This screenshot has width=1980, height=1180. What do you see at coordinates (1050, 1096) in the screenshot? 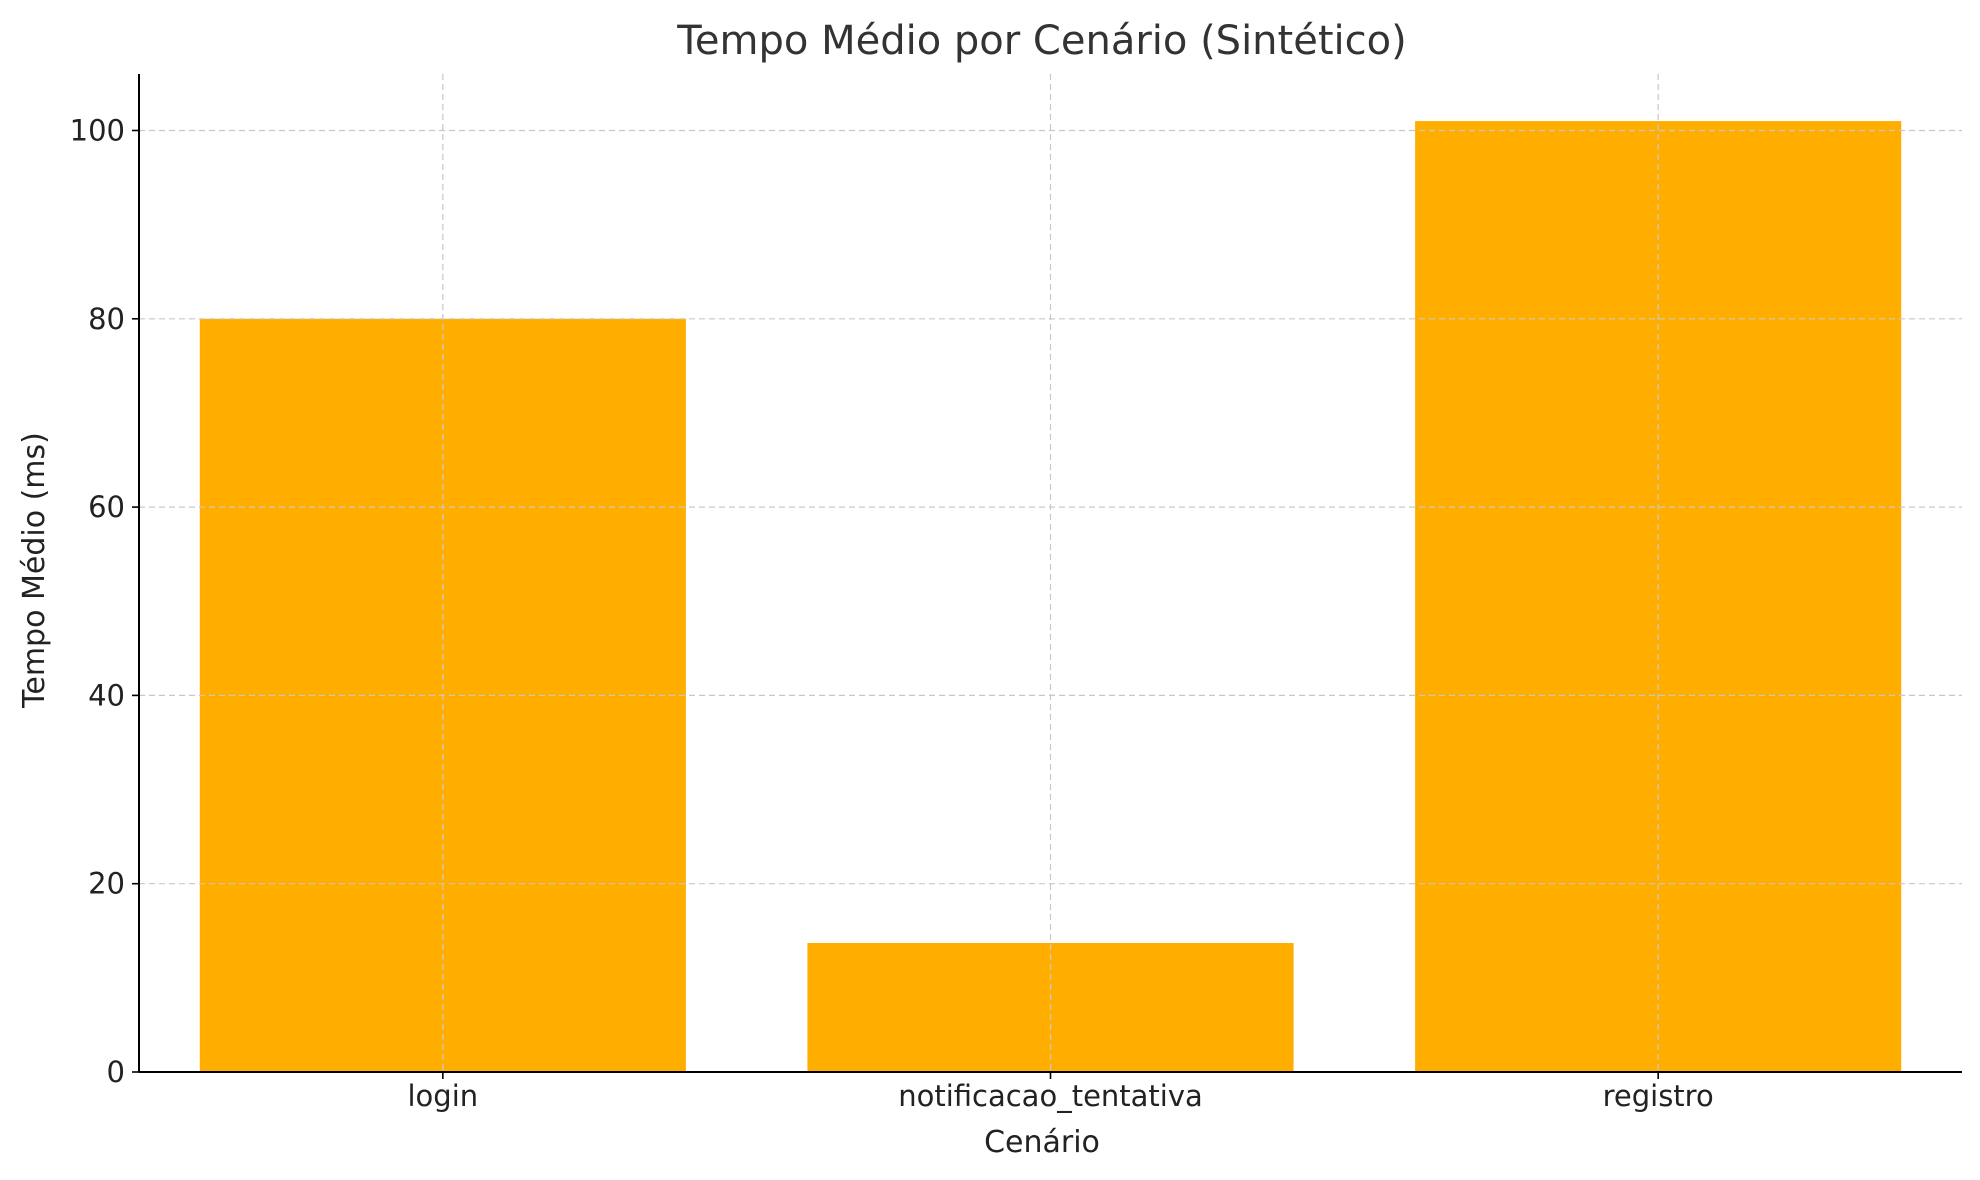
I see `x-tick-label: notificacao_tentativa` at bounding box center [1050, 1096].